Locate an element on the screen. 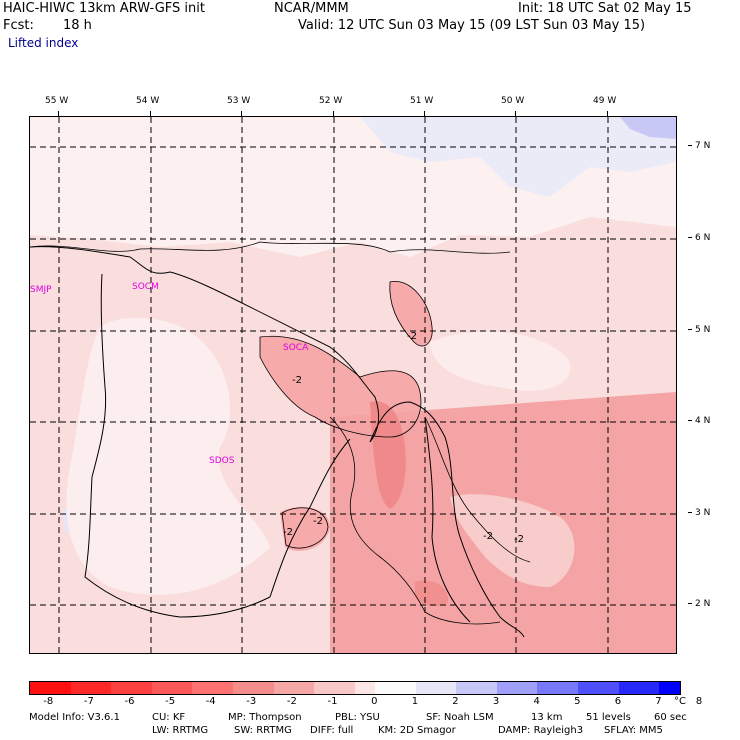 This screenshot has width=740, height=740. station-label: SOCA is located at coordinates (296, 348).